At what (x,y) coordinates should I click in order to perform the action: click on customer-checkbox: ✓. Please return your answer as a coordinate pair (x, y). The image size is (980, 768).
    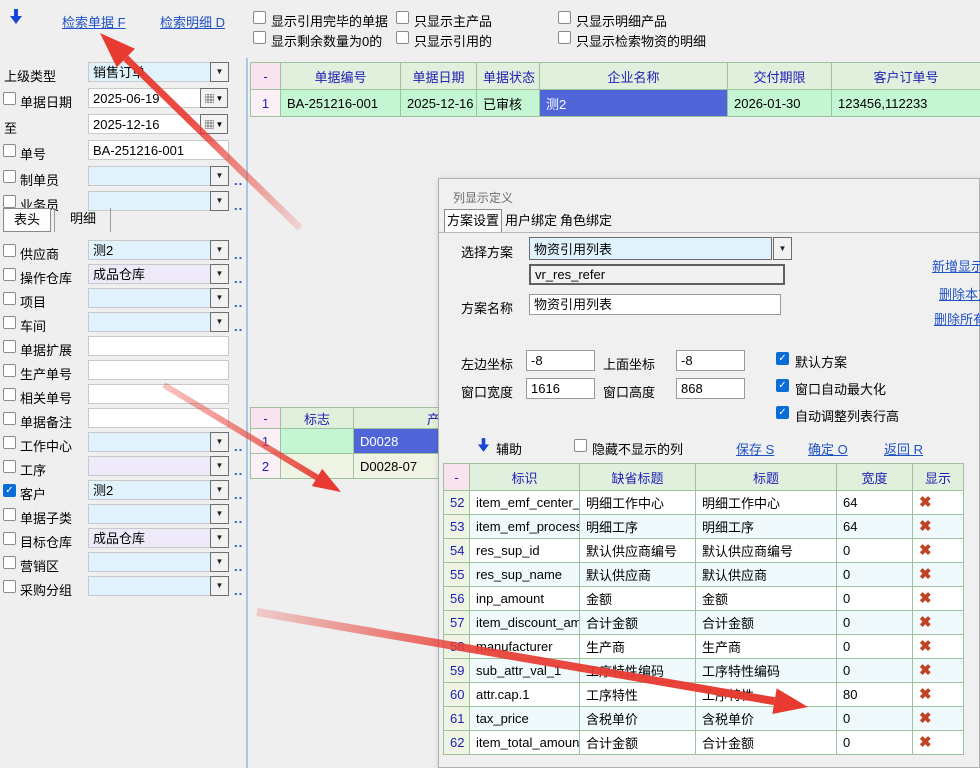
    Looking at the image, I should click on (9, 490).